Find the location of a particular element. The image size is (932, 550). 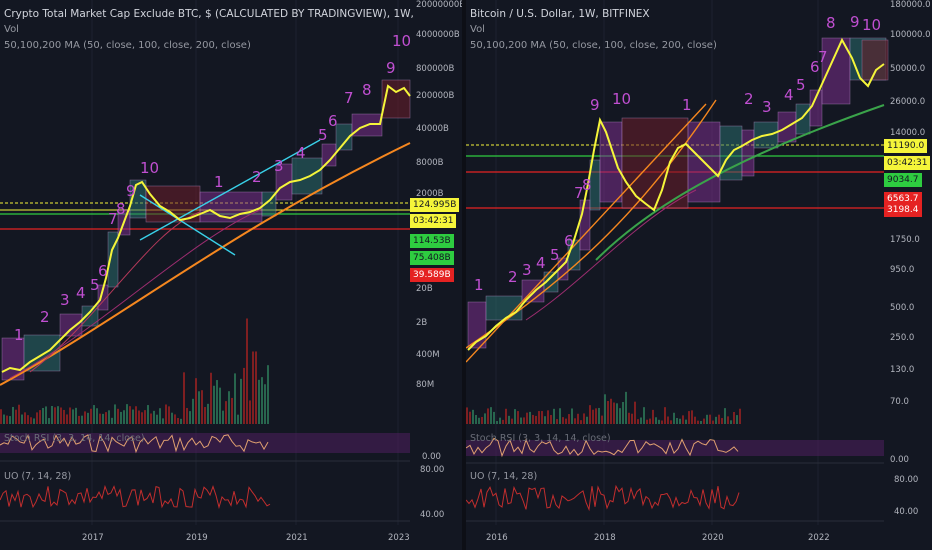

left-uo-line is located at coordinates (135, 497).